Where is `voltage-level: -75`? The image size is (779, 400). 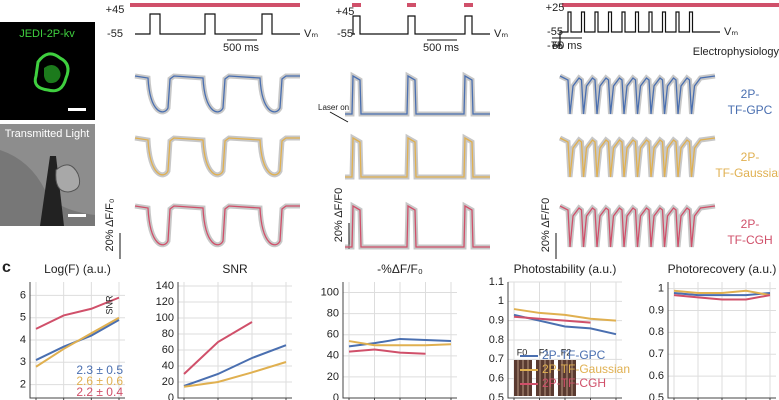
voltage-level: -75 is located at coordinates (555, 46).